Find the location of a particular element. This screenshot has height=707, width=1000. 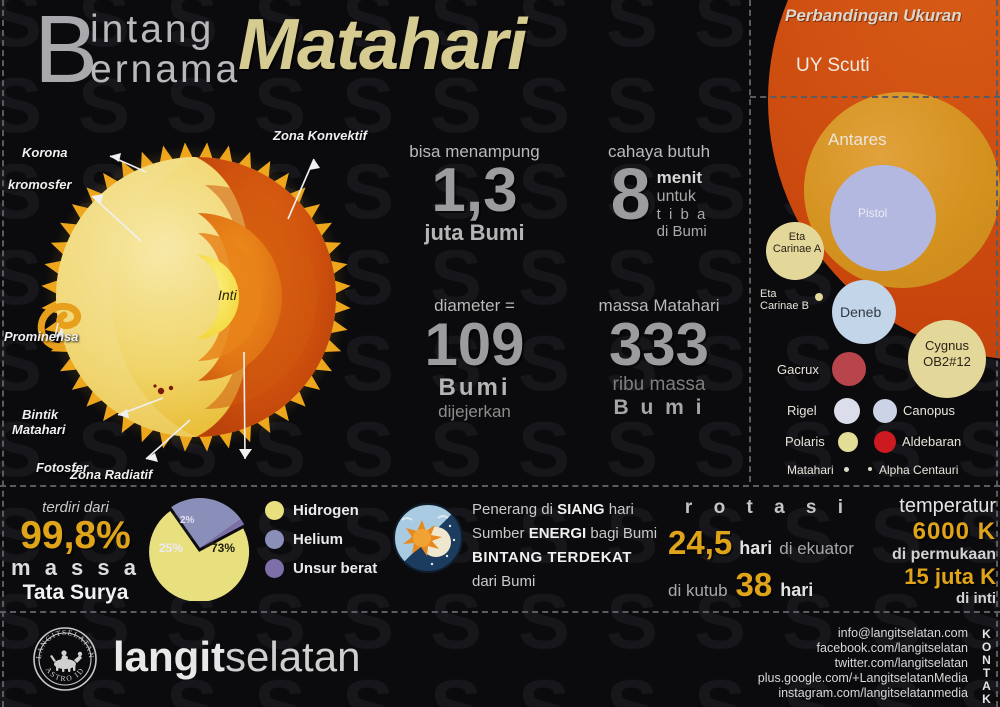

composition-pie-chart: 73% 25% 2% is located at coordinates (200, 548).